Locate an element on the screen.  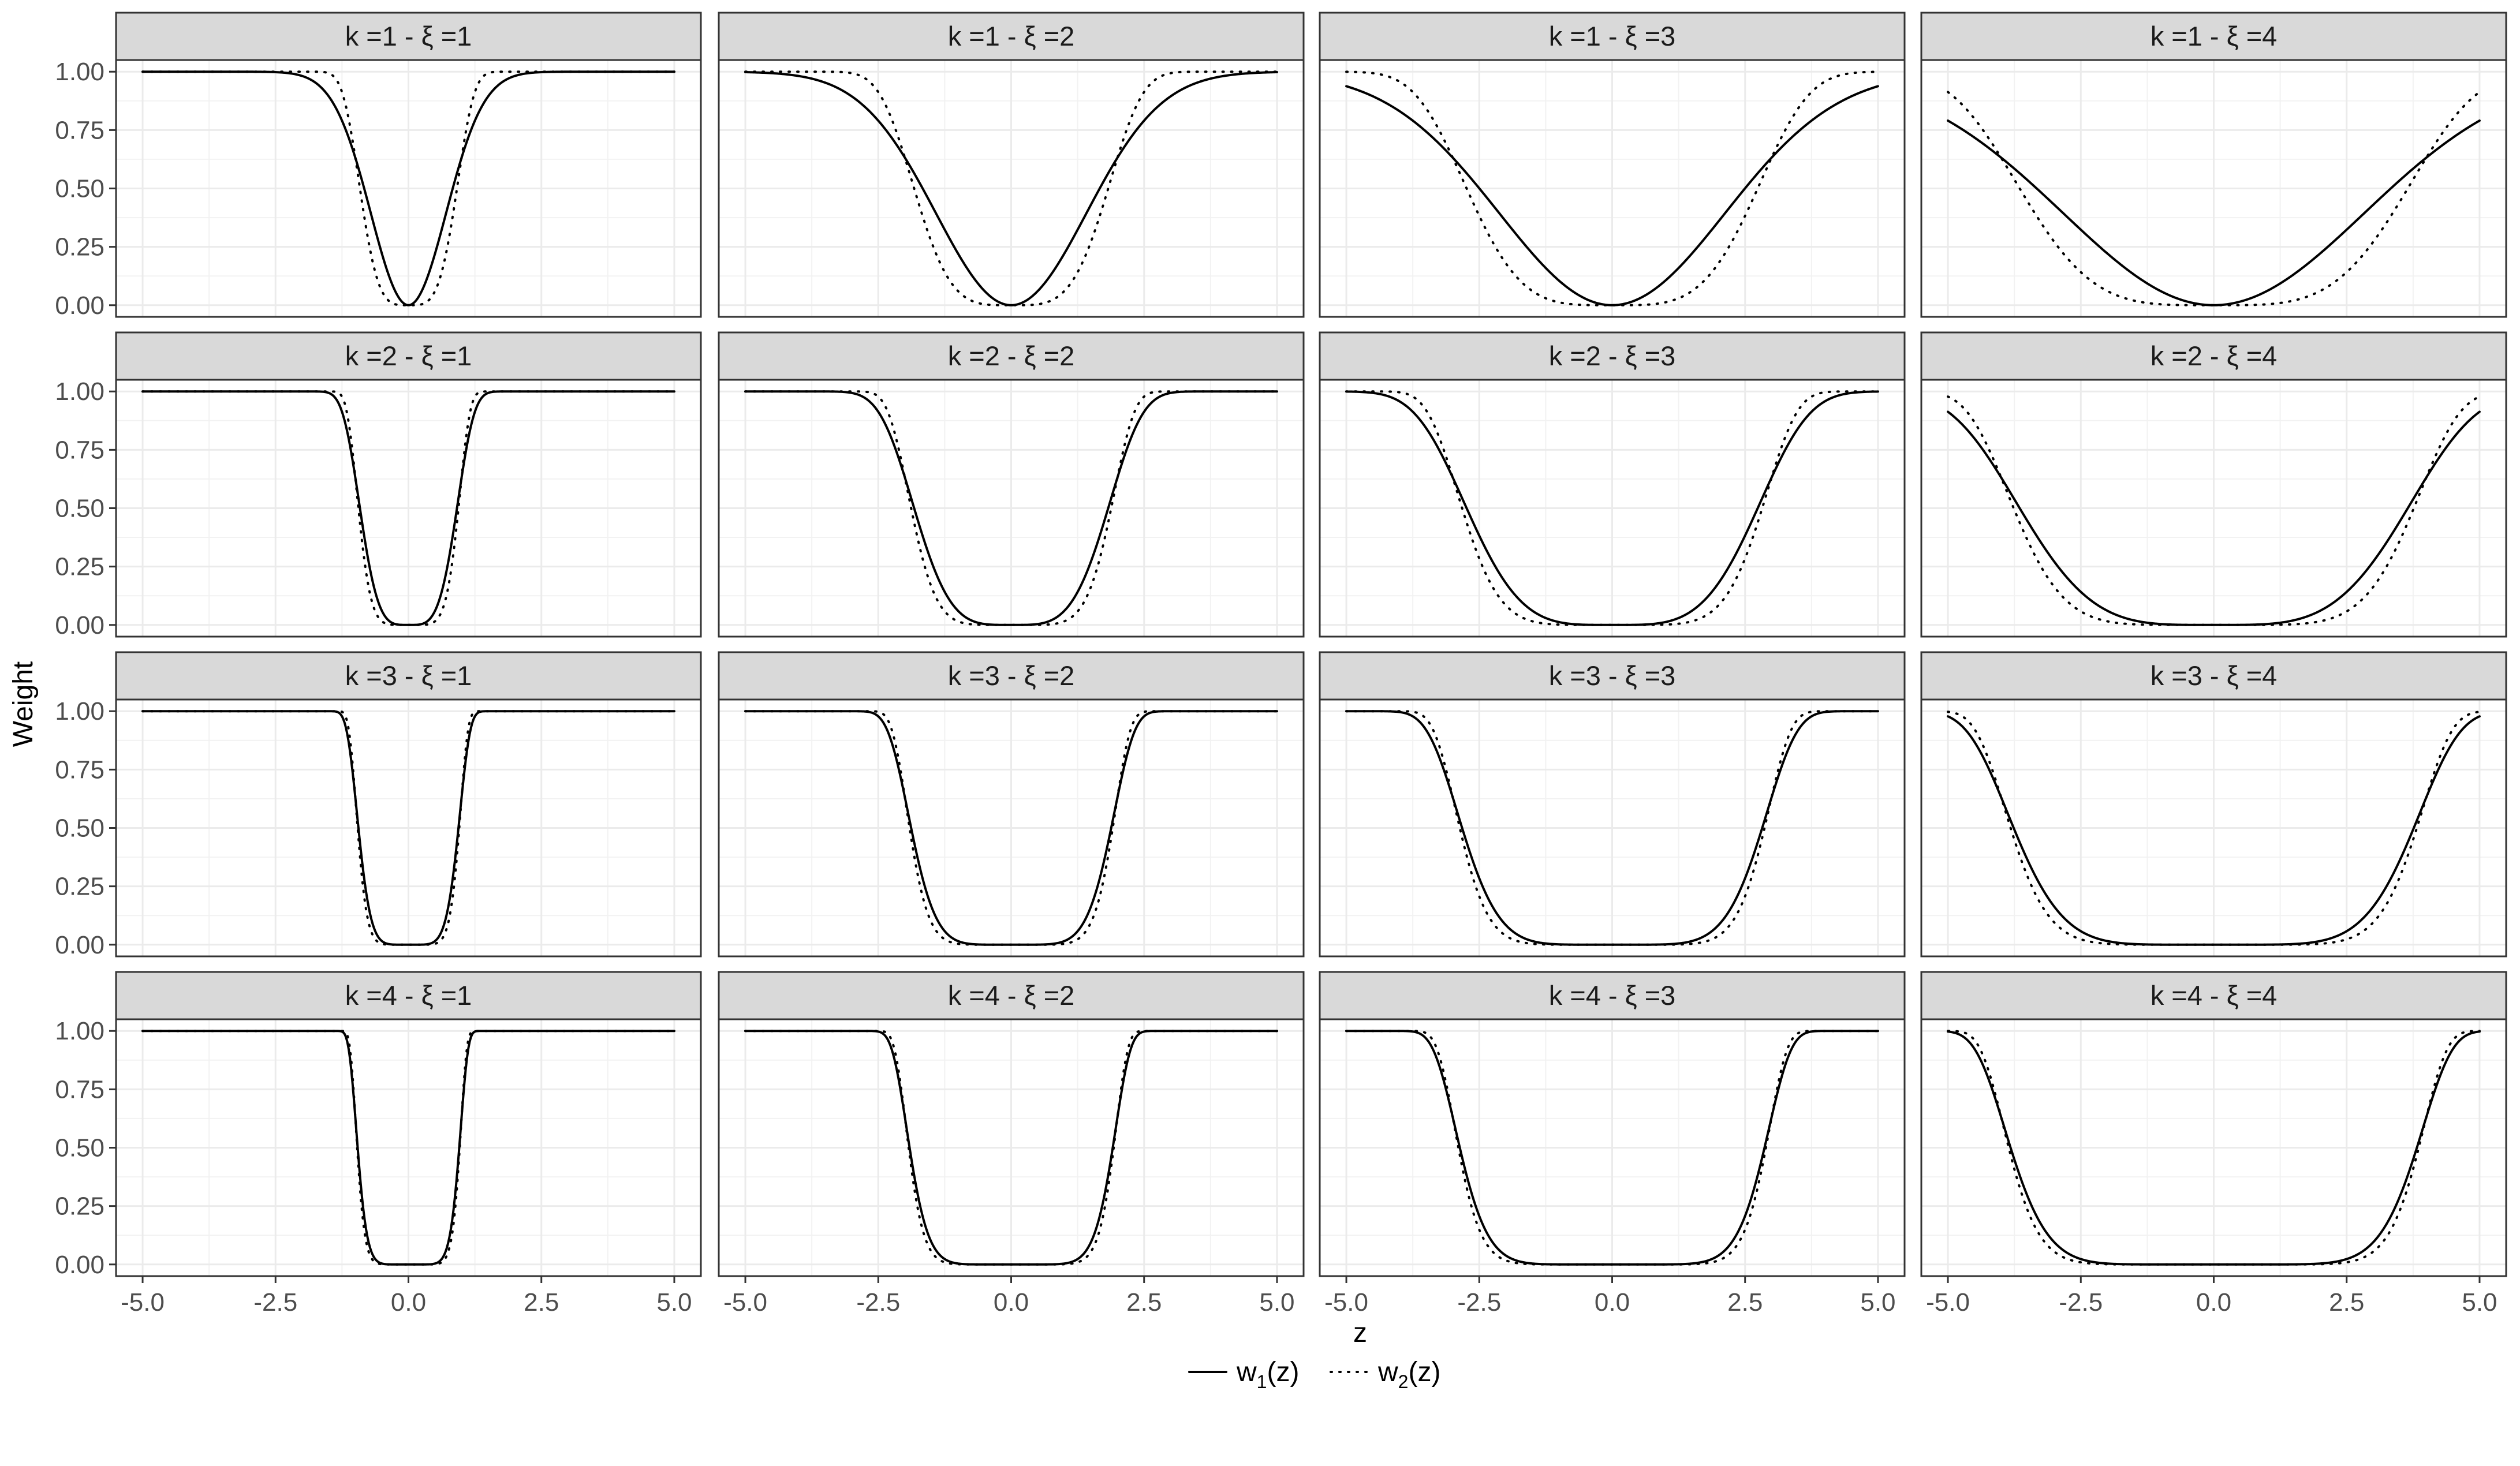
facet-panel: k =3 - ξ =3 is located at coordinates (1612, 804).